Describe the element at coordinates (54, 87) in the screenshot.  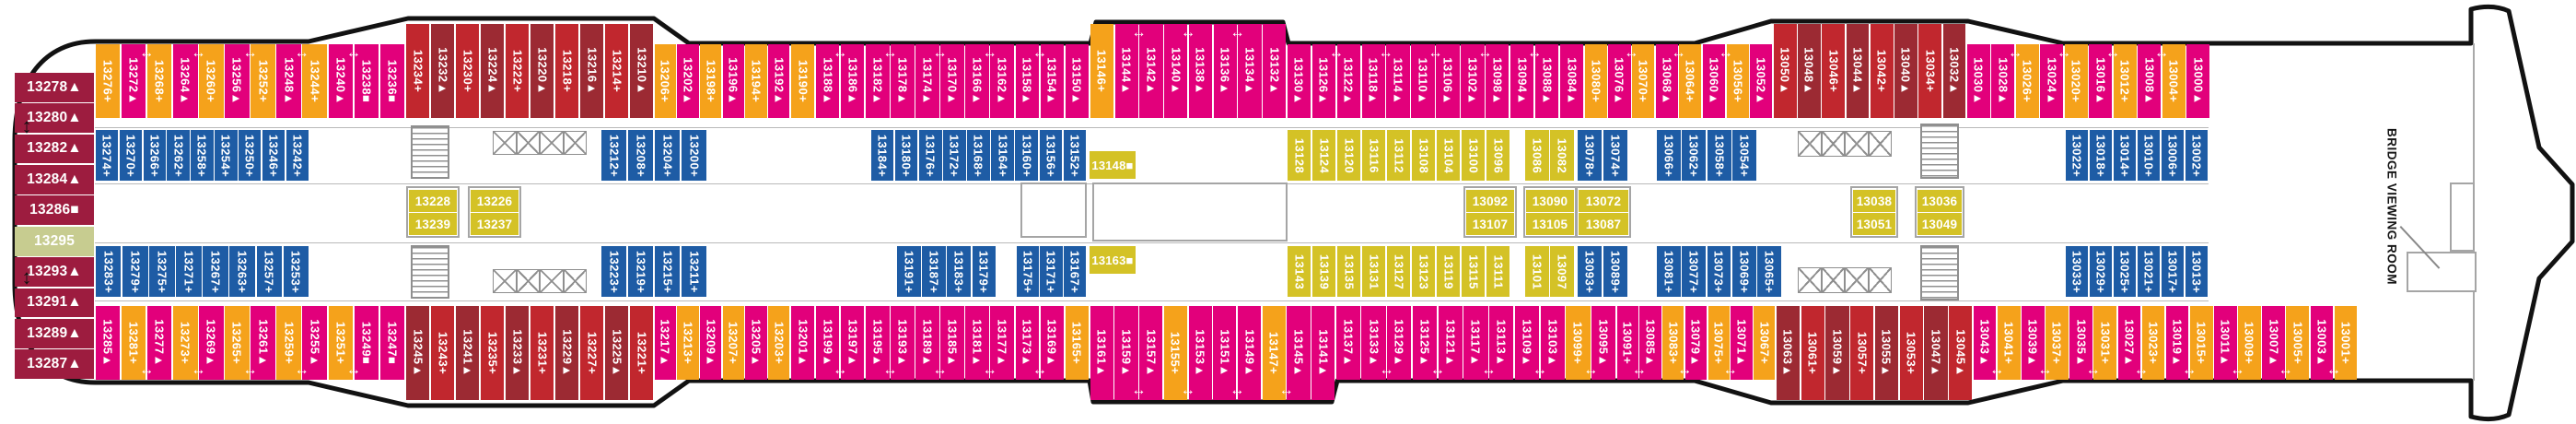
I see `cabin-13278: 13278▲` at that location.